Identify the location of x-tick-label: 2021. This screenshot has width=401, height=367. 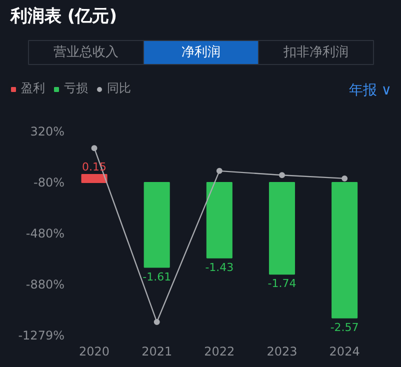
(157, 351).